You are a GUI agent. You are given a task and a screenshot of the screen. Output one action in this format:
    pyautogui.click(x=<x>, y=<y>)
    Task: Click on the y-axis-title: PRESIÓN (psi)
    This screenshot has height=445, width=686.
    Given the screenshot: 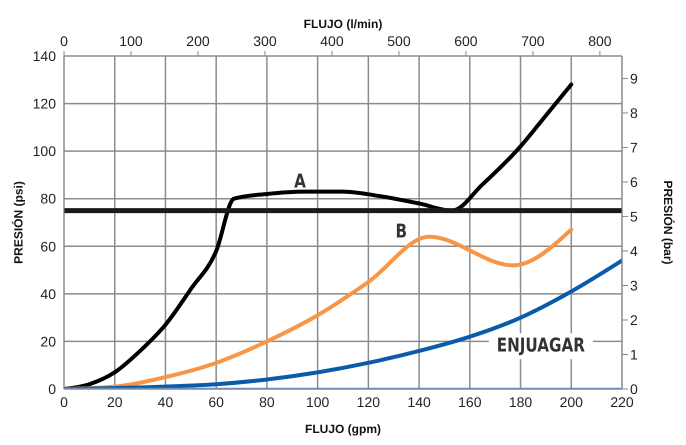 What is the action you would take?
    pyautogui.click(x=18, y=222)
    